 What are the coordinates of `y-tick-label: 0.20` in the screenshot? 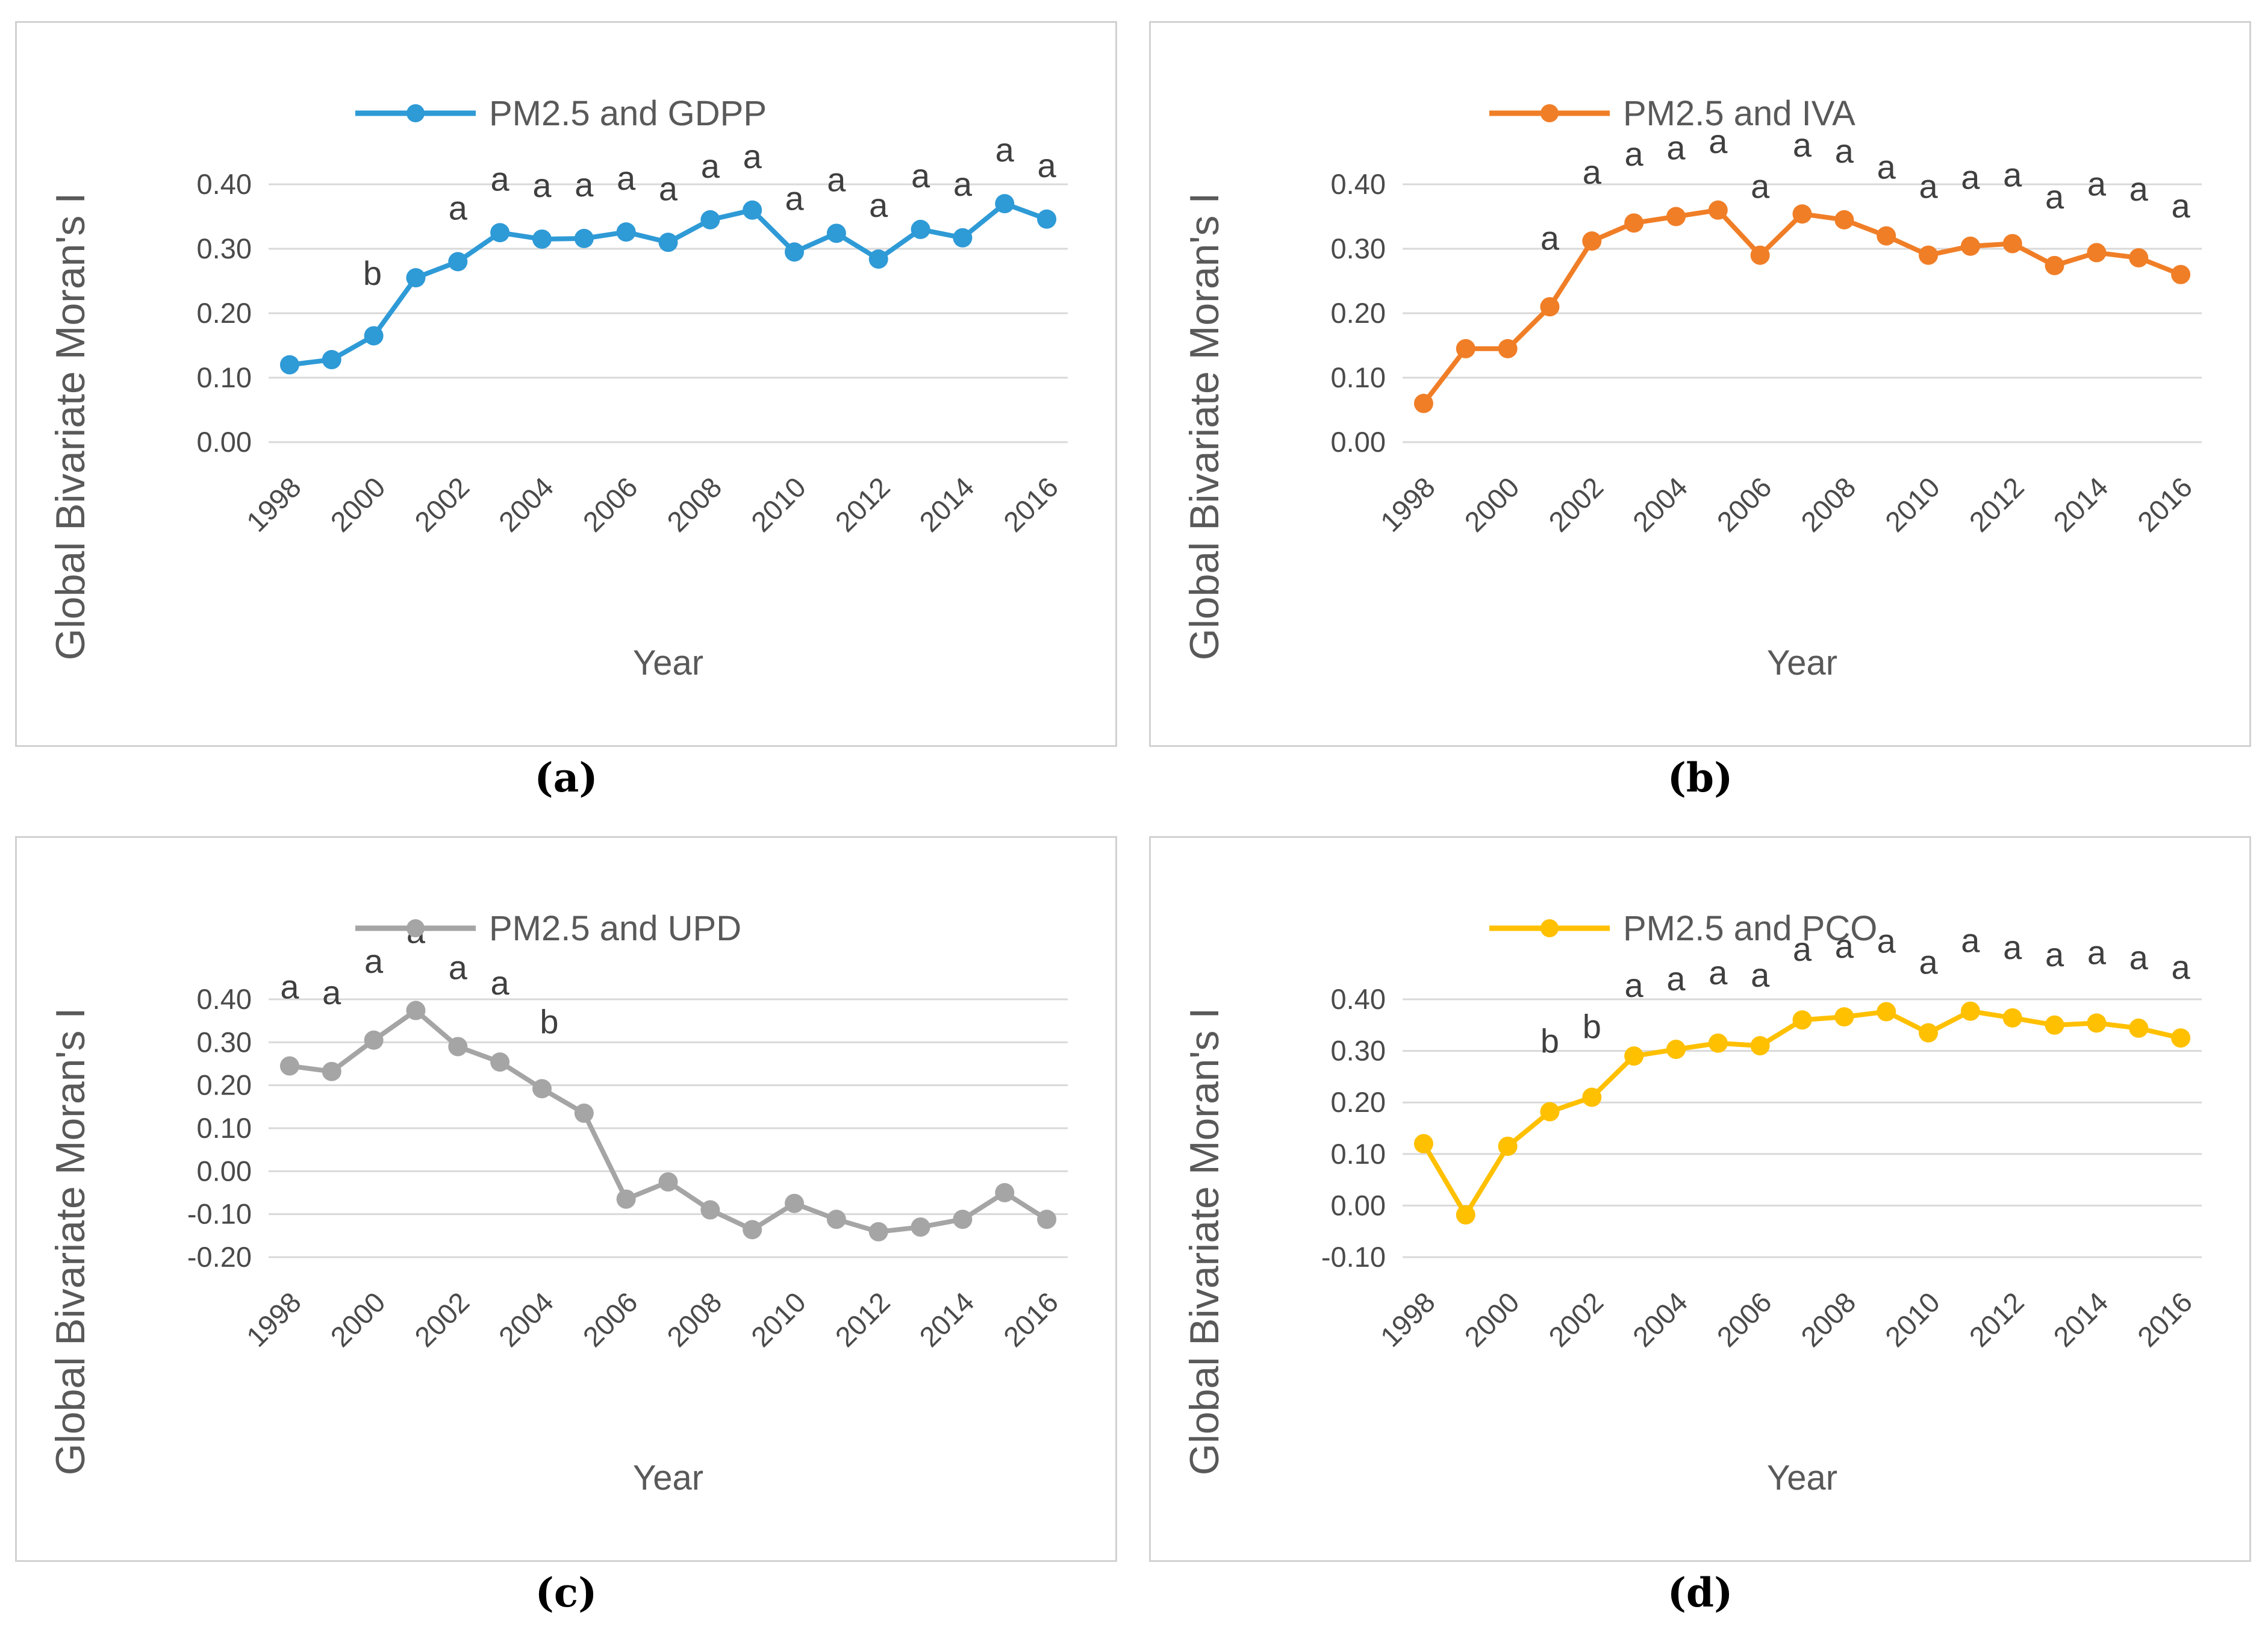 It's located at (225, 1085).